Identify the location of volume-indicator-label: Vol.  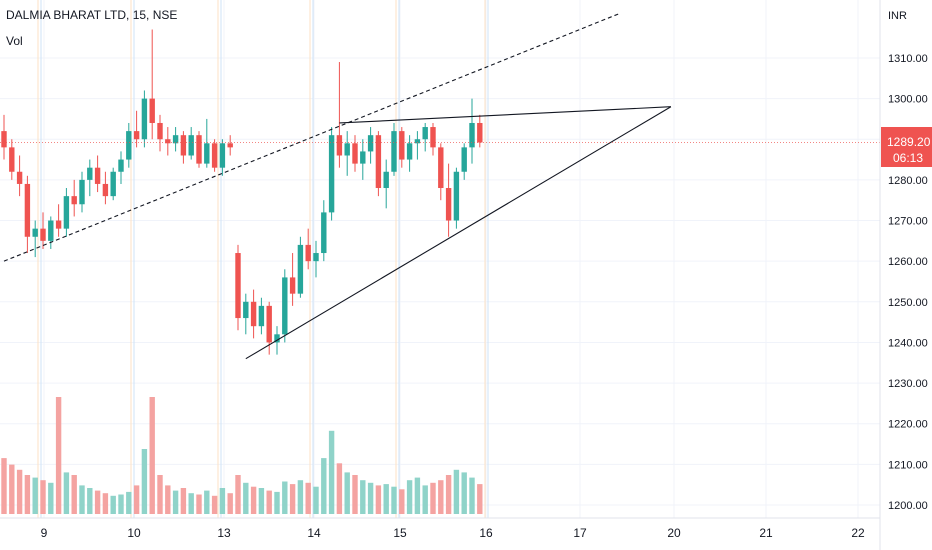
(14, 41).